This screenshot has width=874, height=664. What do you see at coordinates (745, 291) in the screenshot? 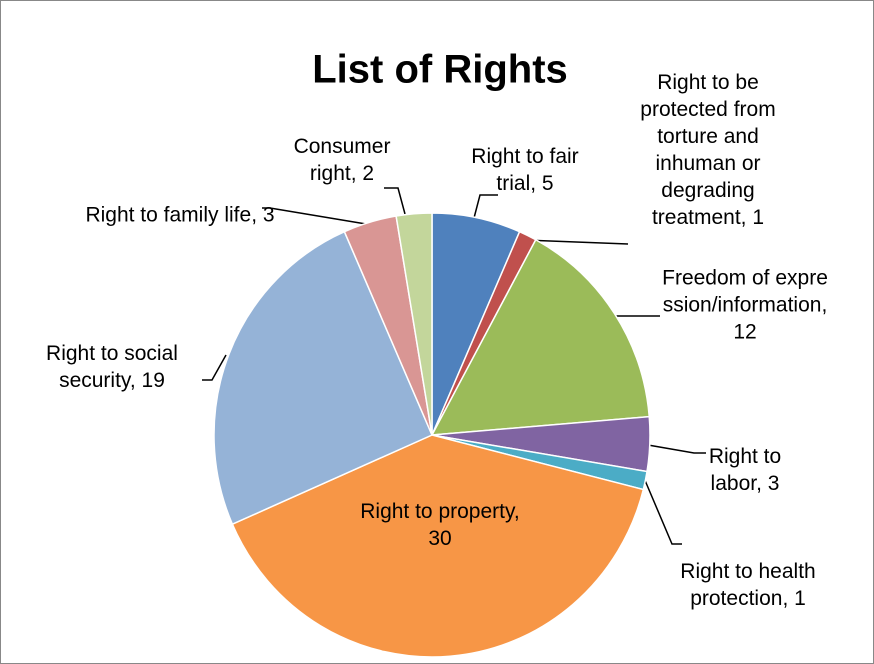
I see `label-category: Freedom of expression/information` at bounding box center [745, 291].